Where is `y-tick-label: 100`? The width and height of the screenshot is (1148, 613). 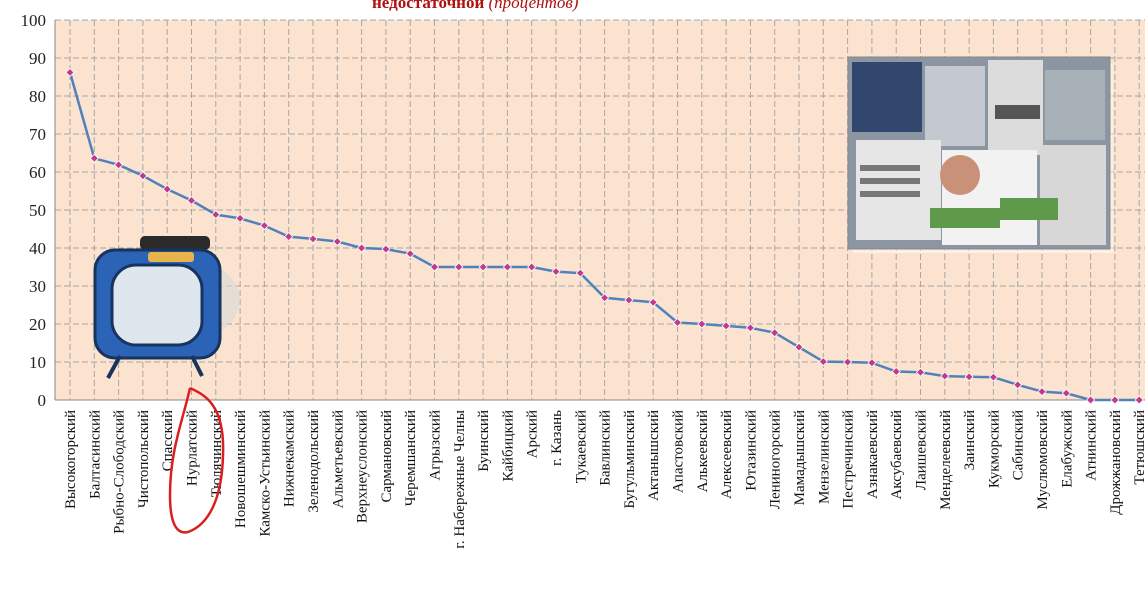
y-tick-label: 100 is located at coordinates (34, 20).